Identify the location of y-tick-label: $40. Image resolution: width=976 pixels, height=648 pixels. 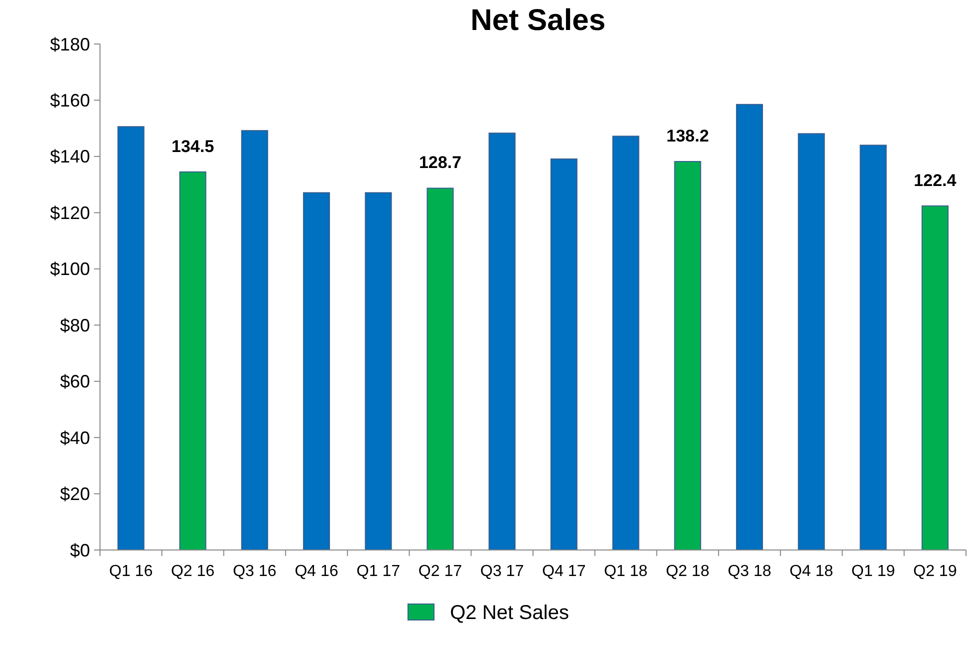
(75, 438).